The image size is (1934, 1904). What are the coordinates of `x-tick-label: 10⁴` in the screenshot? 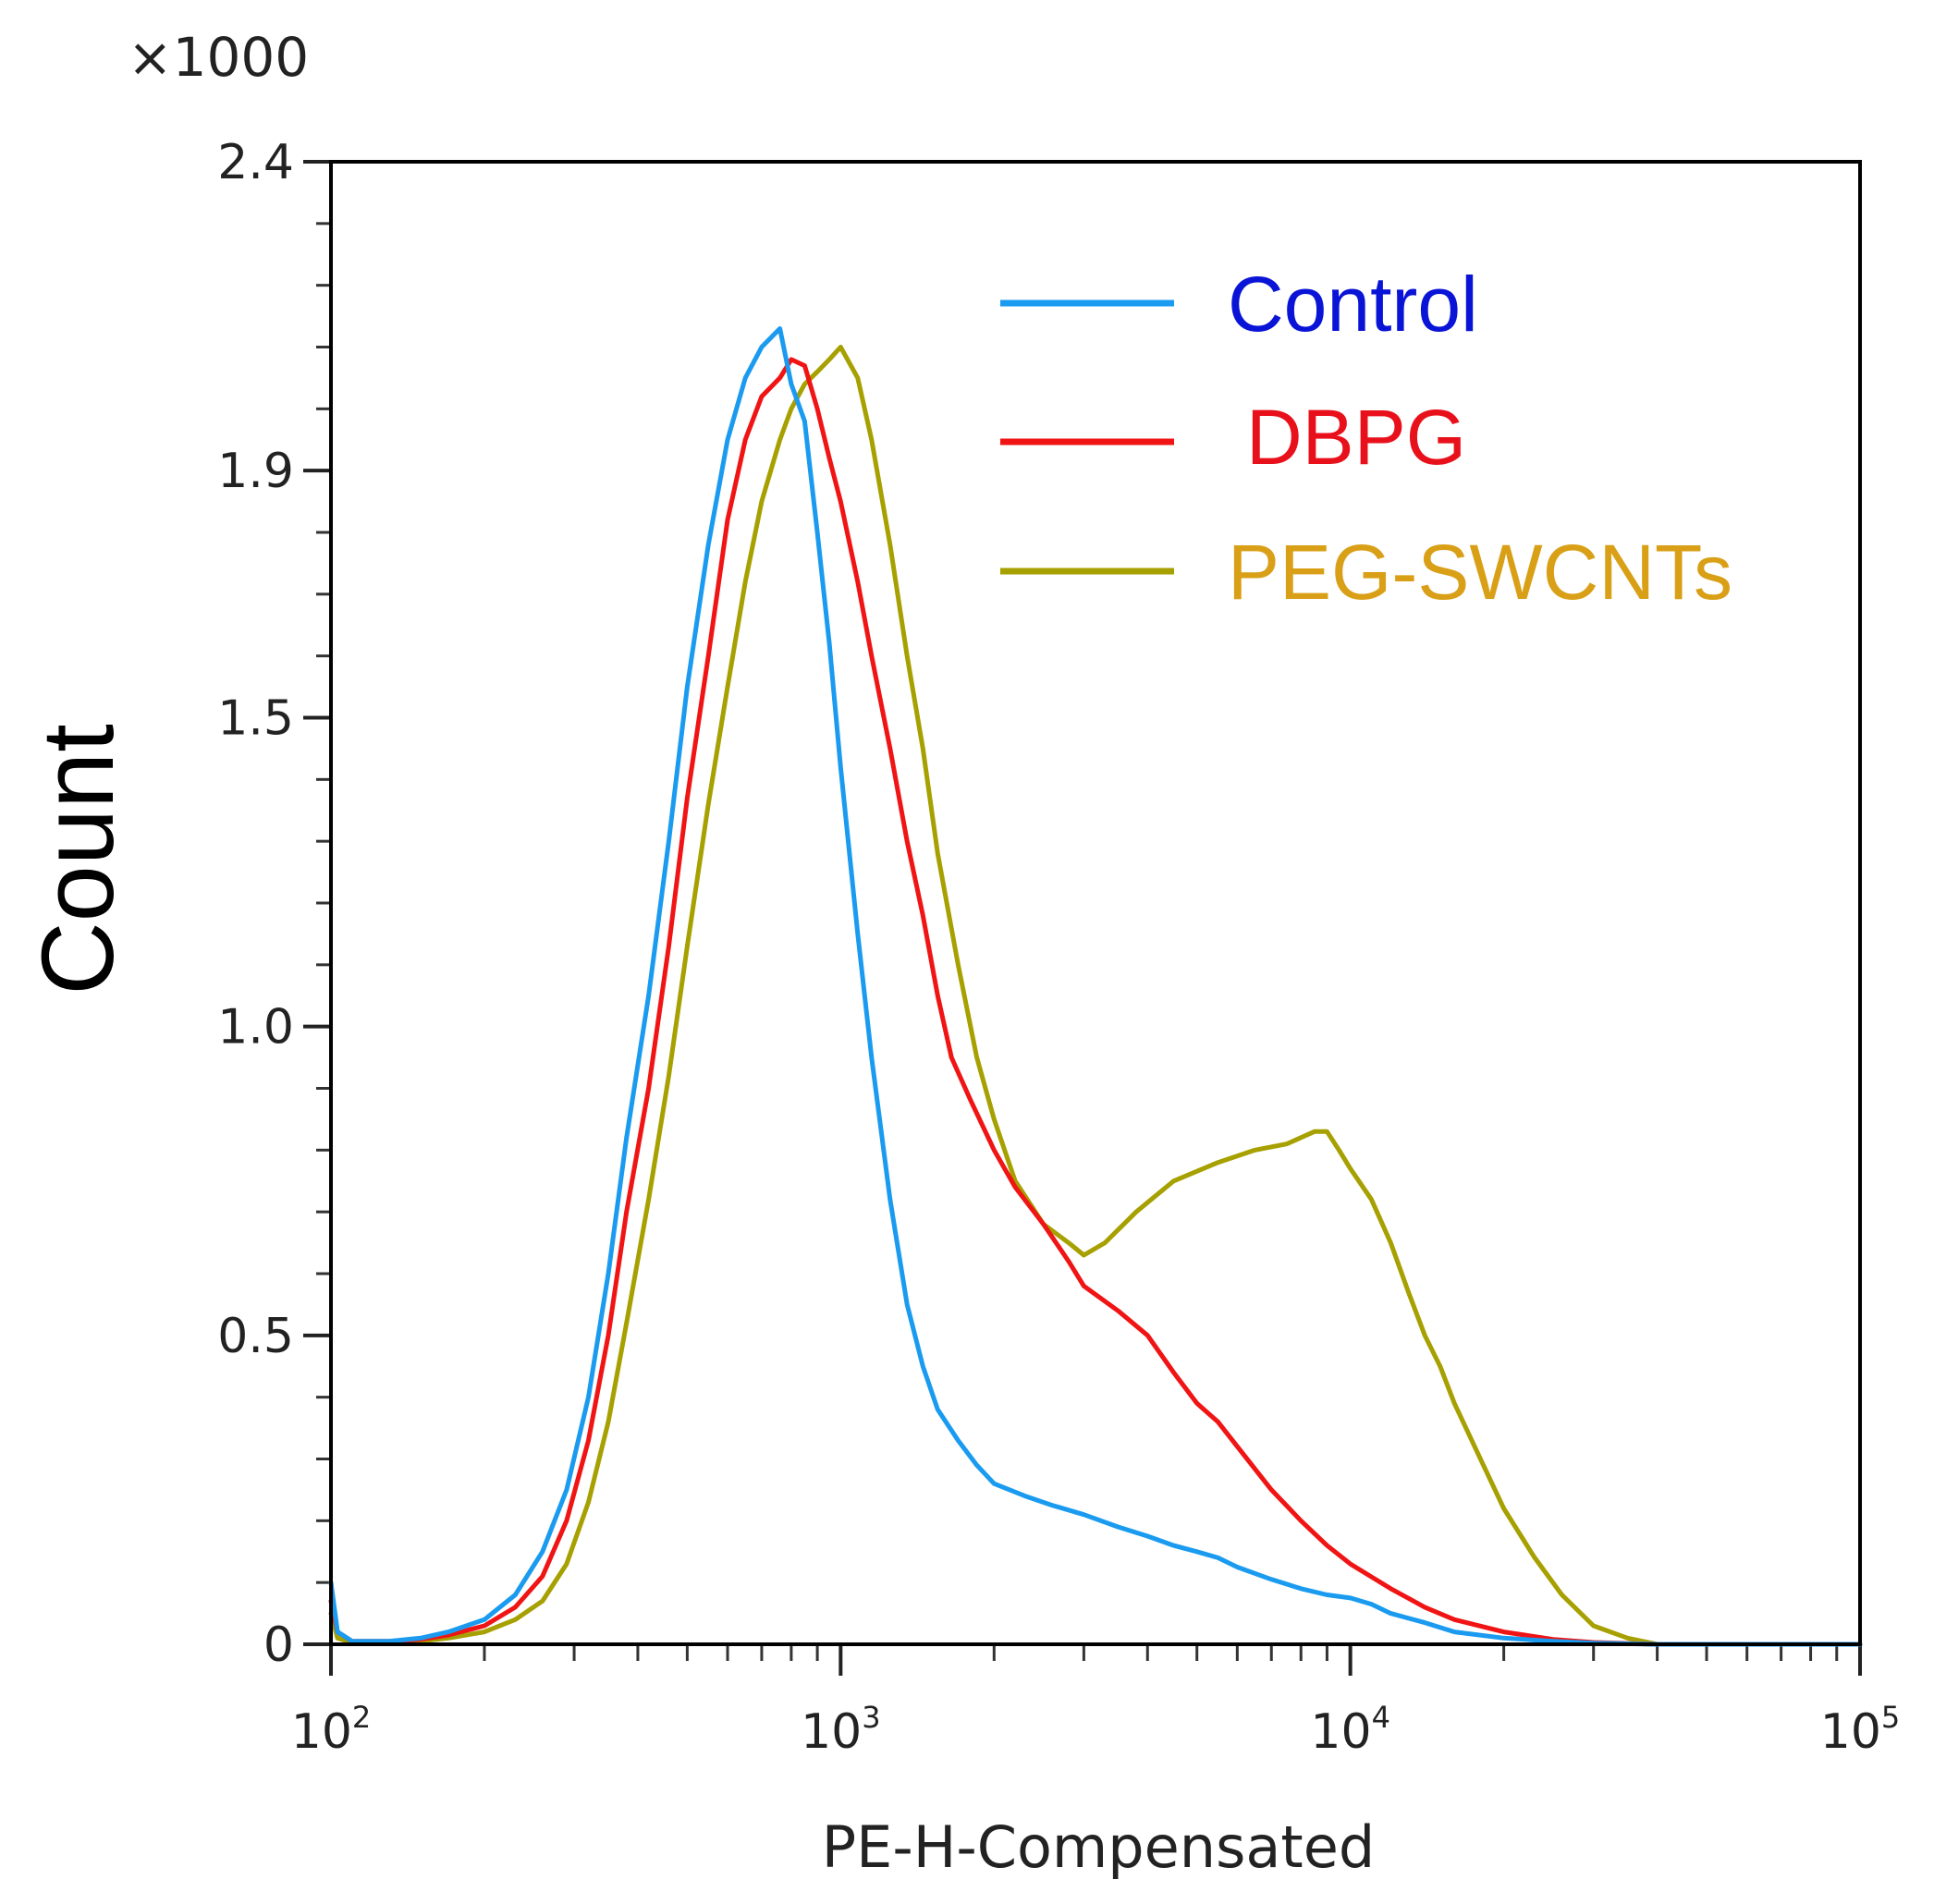 It's located at (1350, 1730).